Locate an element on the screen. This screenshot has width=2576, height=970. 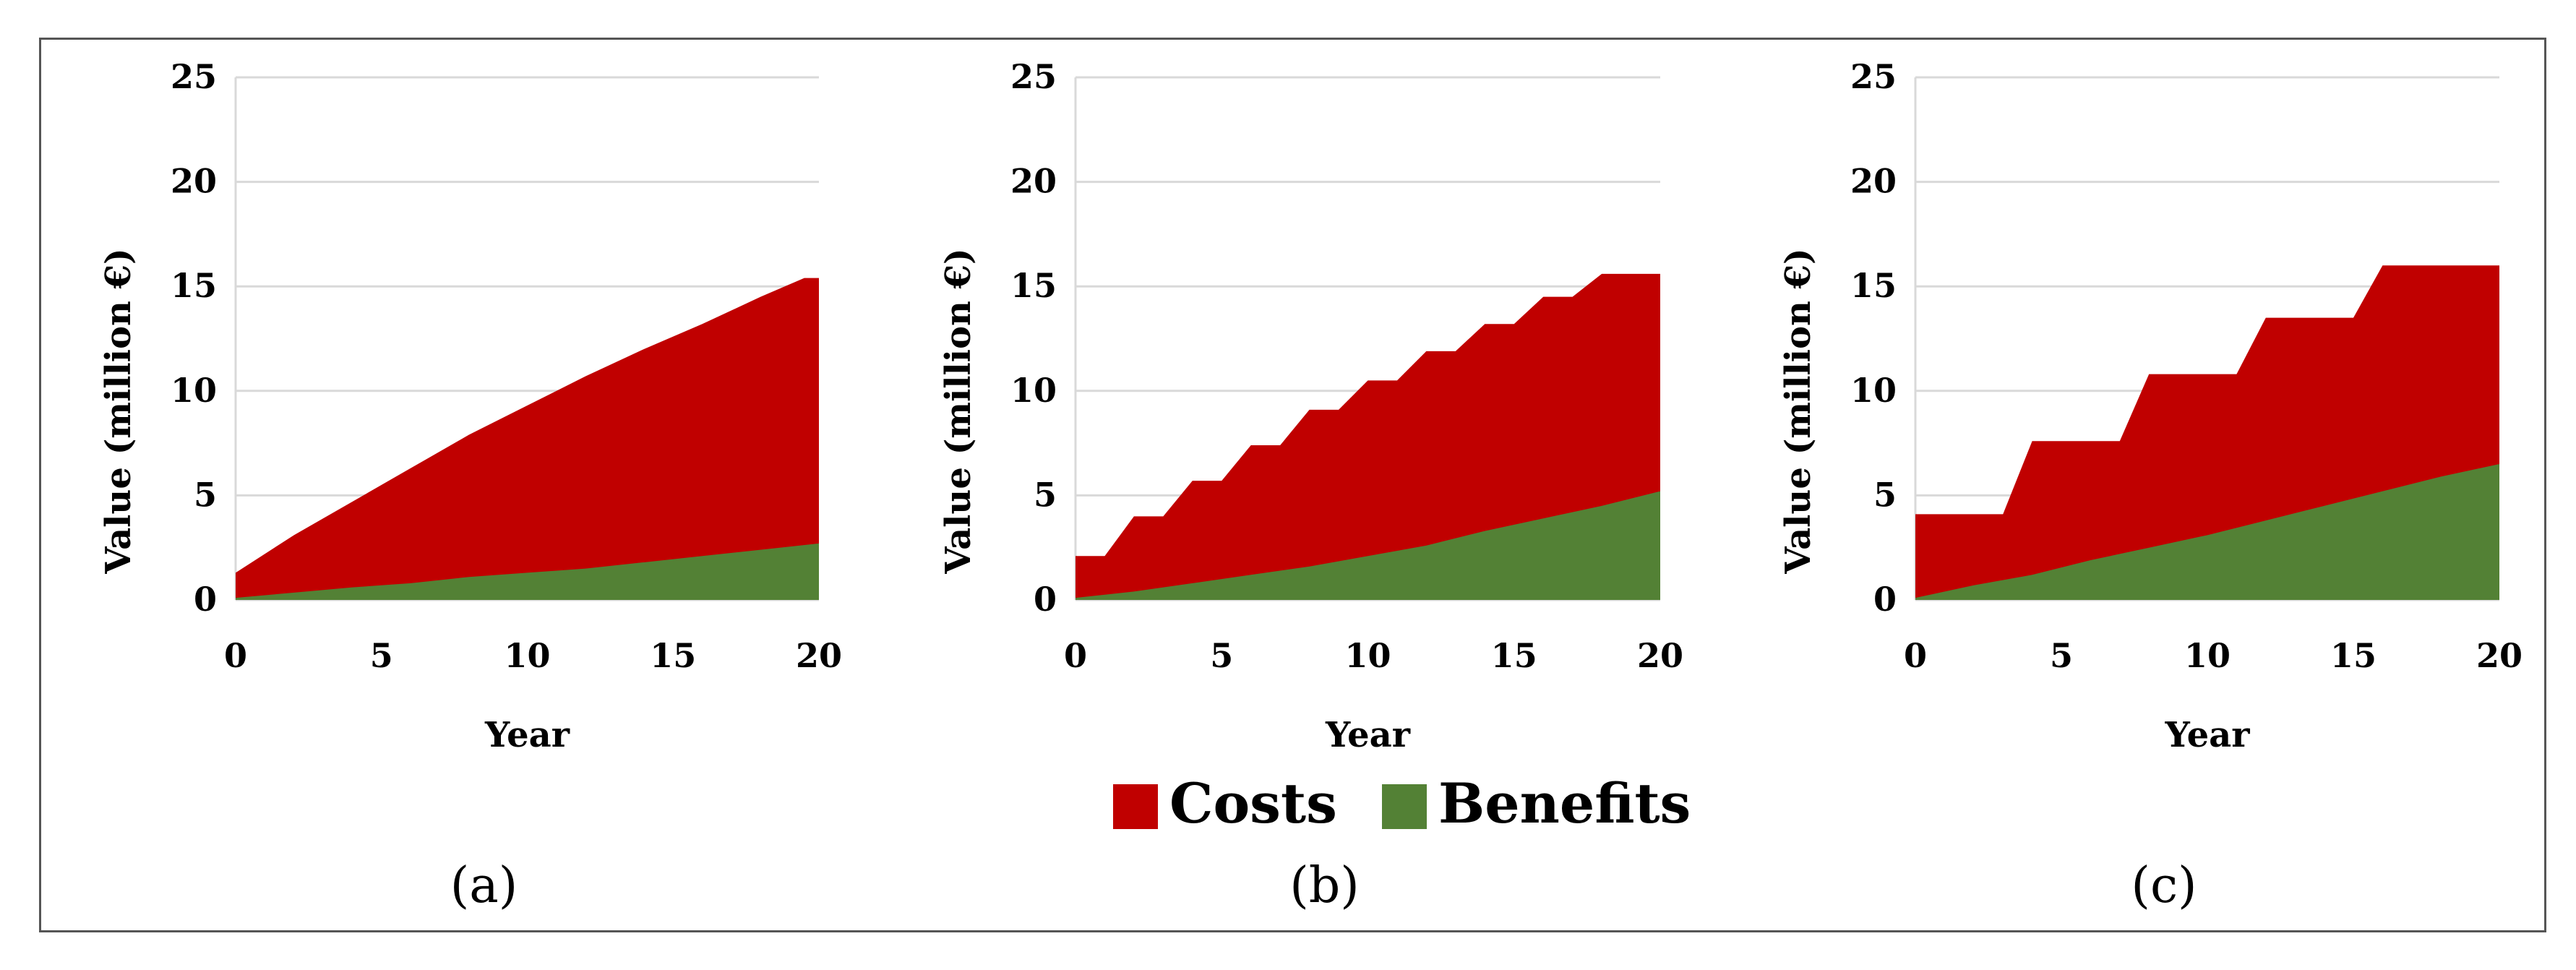
legend-swatch-benefits is located at coordinates (1405, 806).